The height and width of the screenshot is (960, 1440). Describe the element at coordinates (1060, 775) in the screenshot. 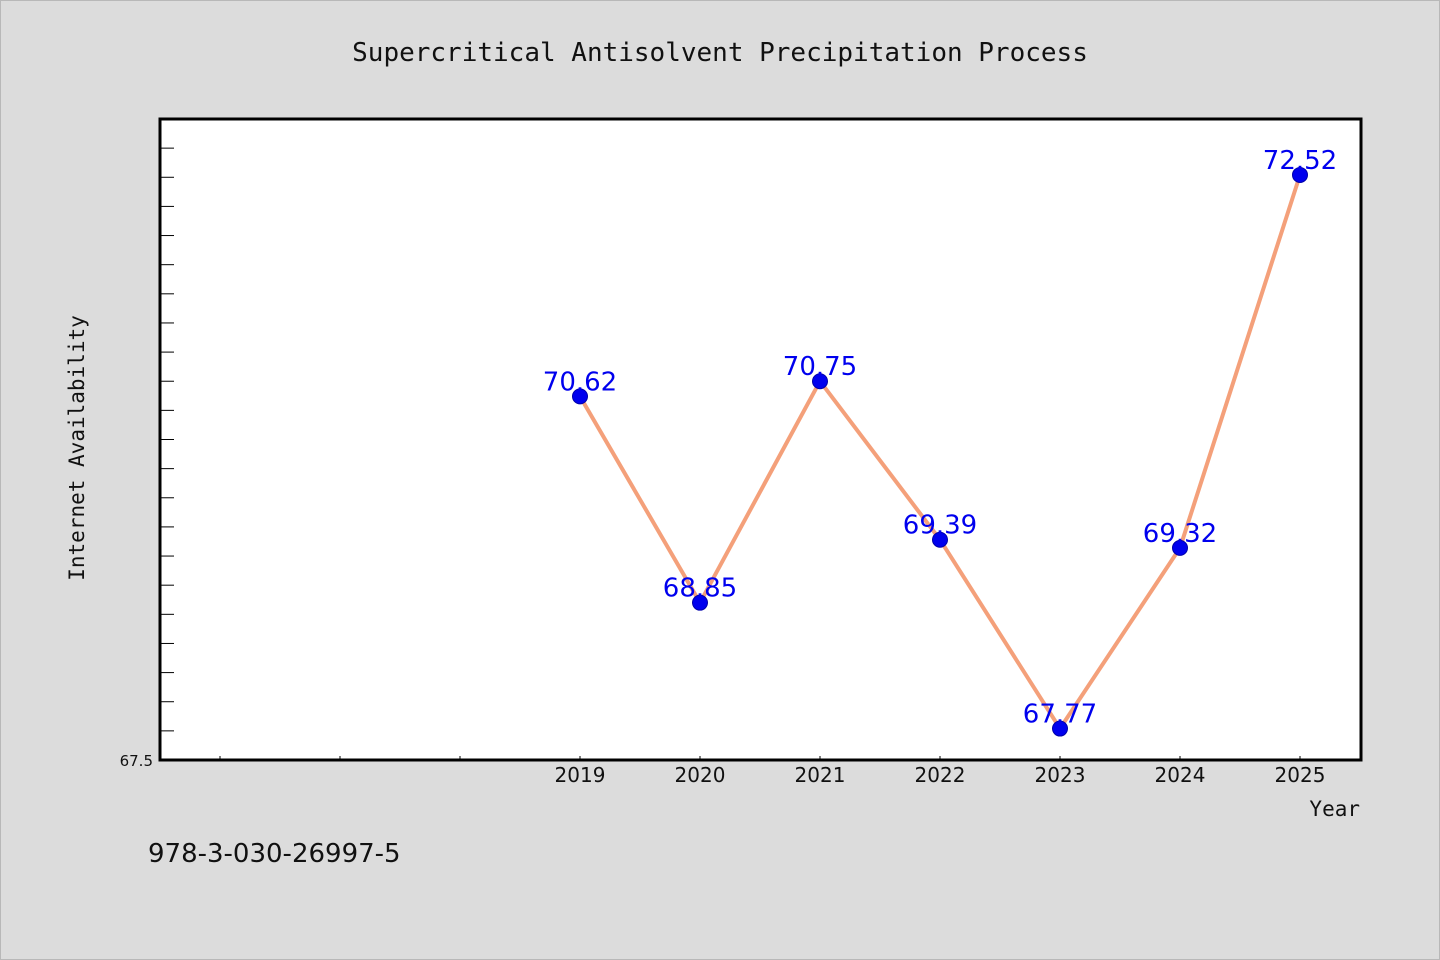

I see `x-tick-label: 2023` at that location.